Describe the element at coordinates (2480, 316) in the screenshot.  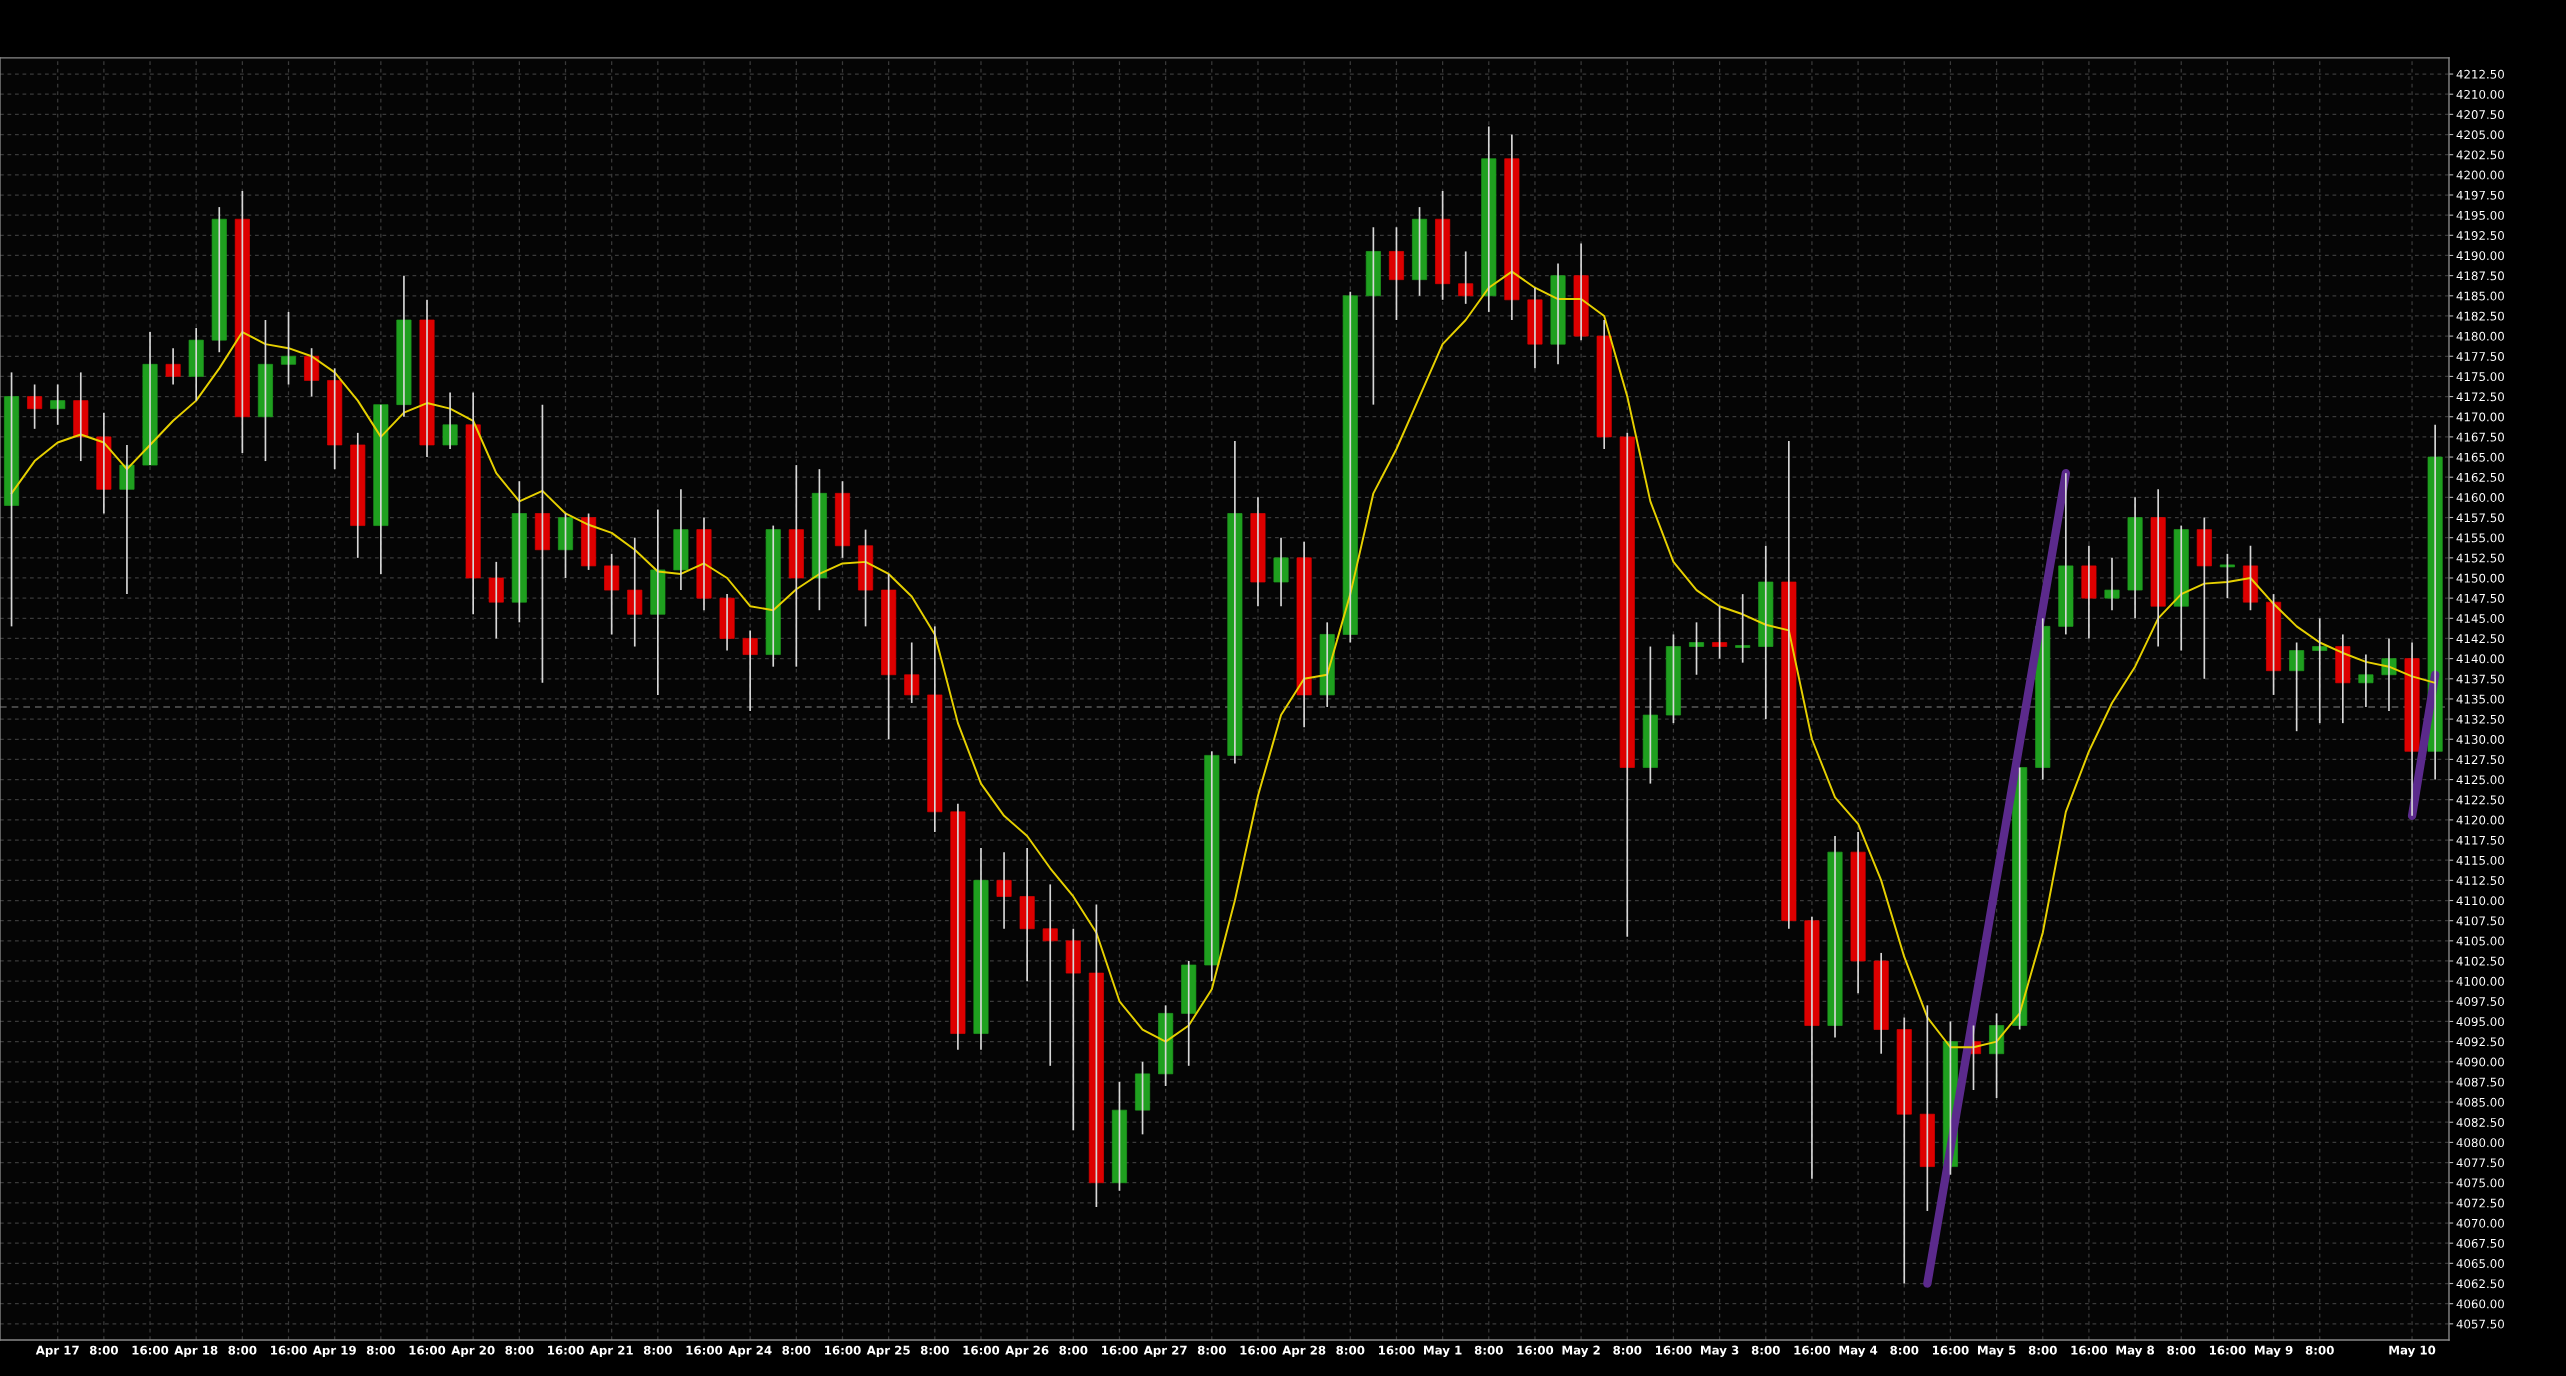
I see `y-tick-label: 4182.50` at that location.